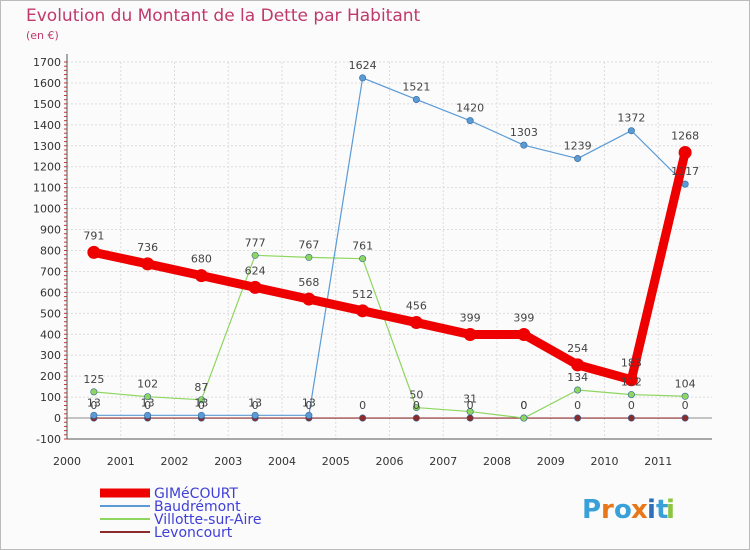  I want to click on legend-label: Baudrémont, so click(197, 507).